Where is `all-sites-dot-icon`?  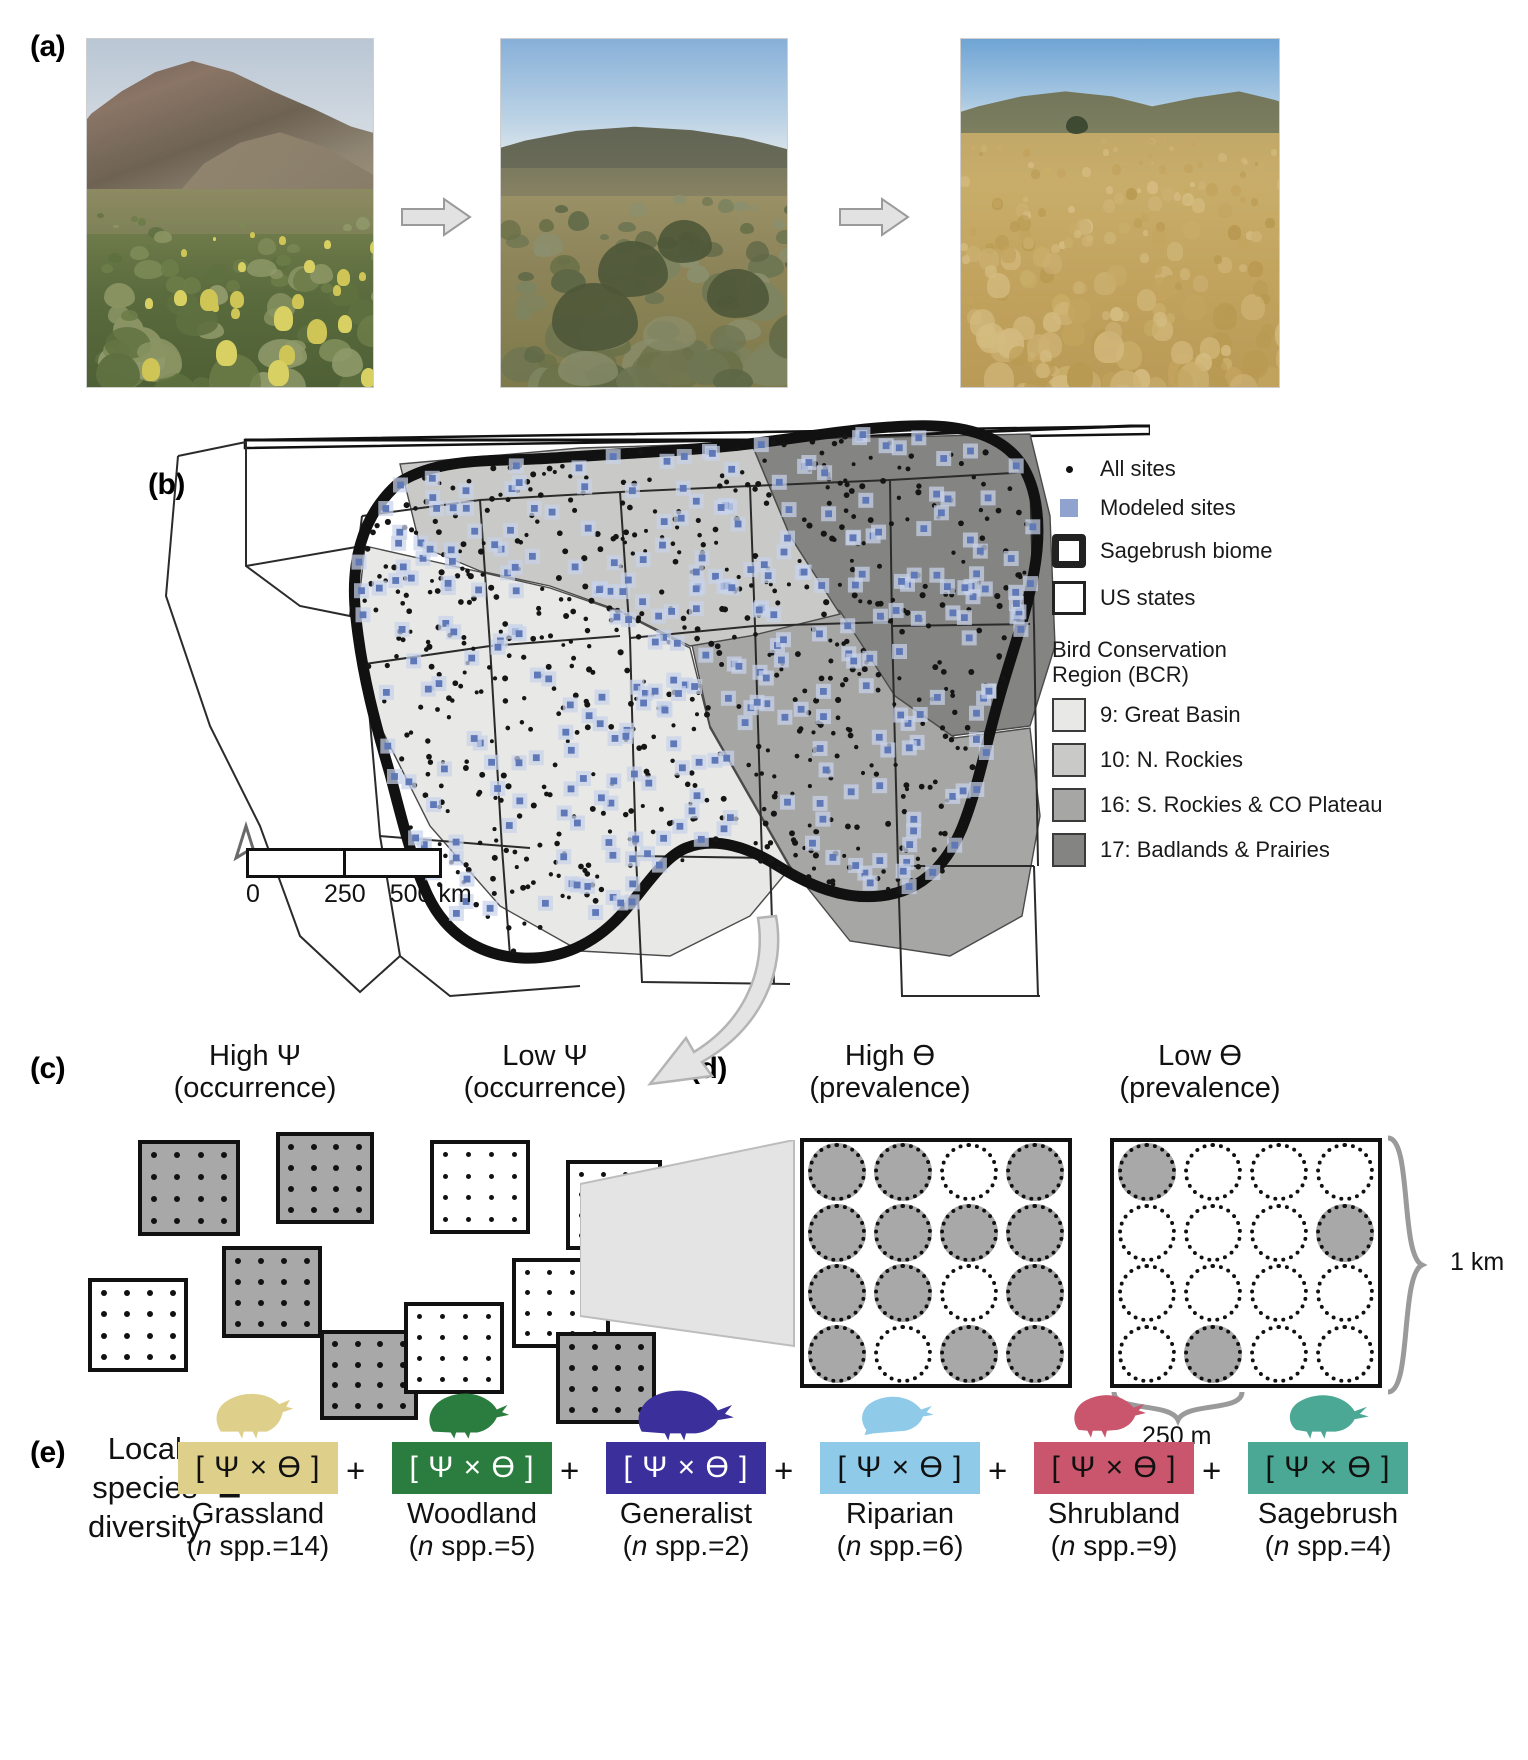
all-sites-dot-icon is located at coordinates (1069, 469).